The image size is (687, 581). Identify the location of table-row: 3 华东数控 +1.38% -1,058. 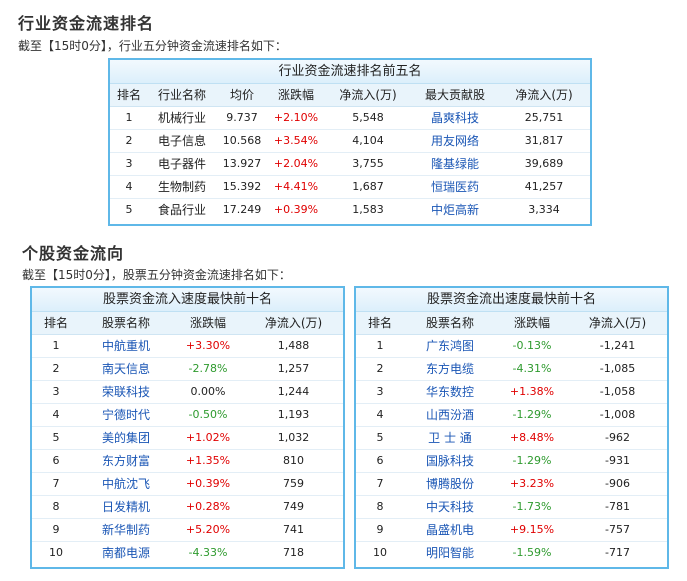
(511, 392).